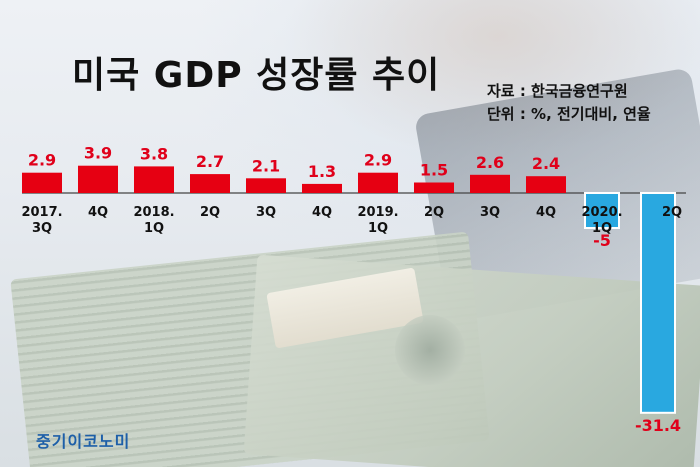 The image size is (700, 467). What do you see at coordinates (154, 228) in the screenshot?
I see `tick-sublabel-2: 1Q` at bounding box center [154, 228].